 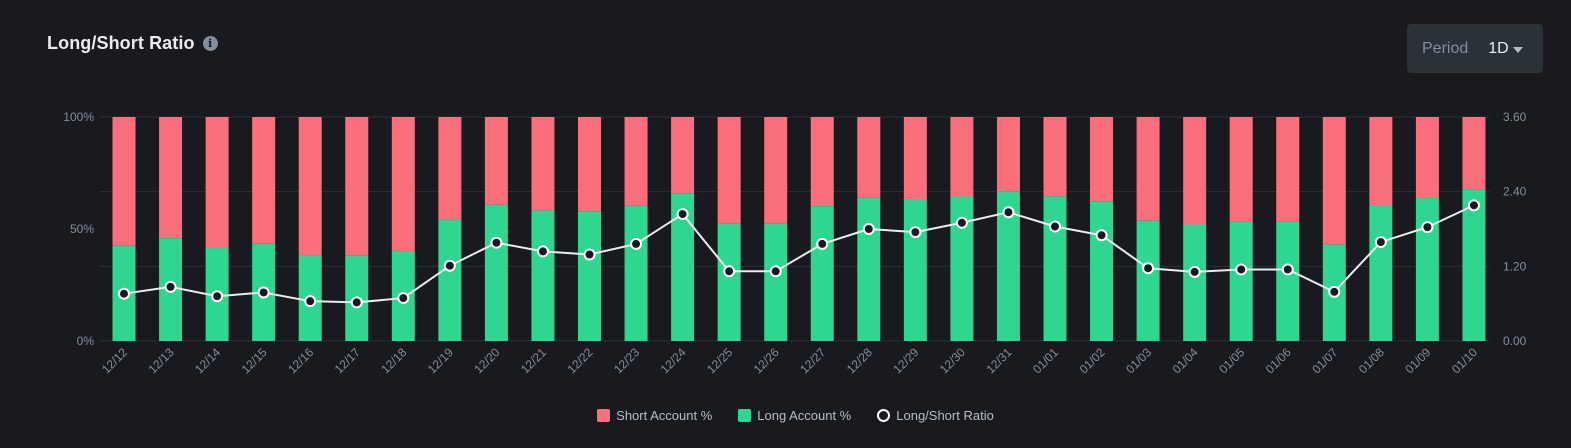 I want to click on x-tick-label: 01/02, so click(x=1092, y=360).